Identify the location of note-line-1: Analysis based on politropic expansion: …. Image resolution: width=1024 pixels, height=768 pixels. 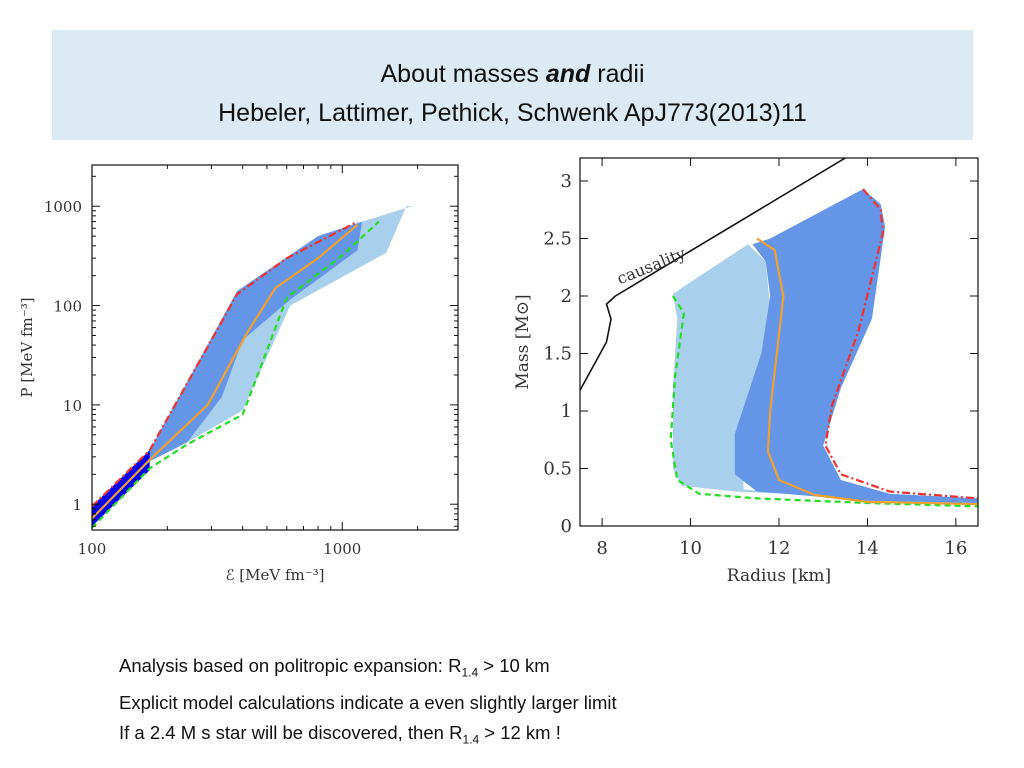
(368, 669).